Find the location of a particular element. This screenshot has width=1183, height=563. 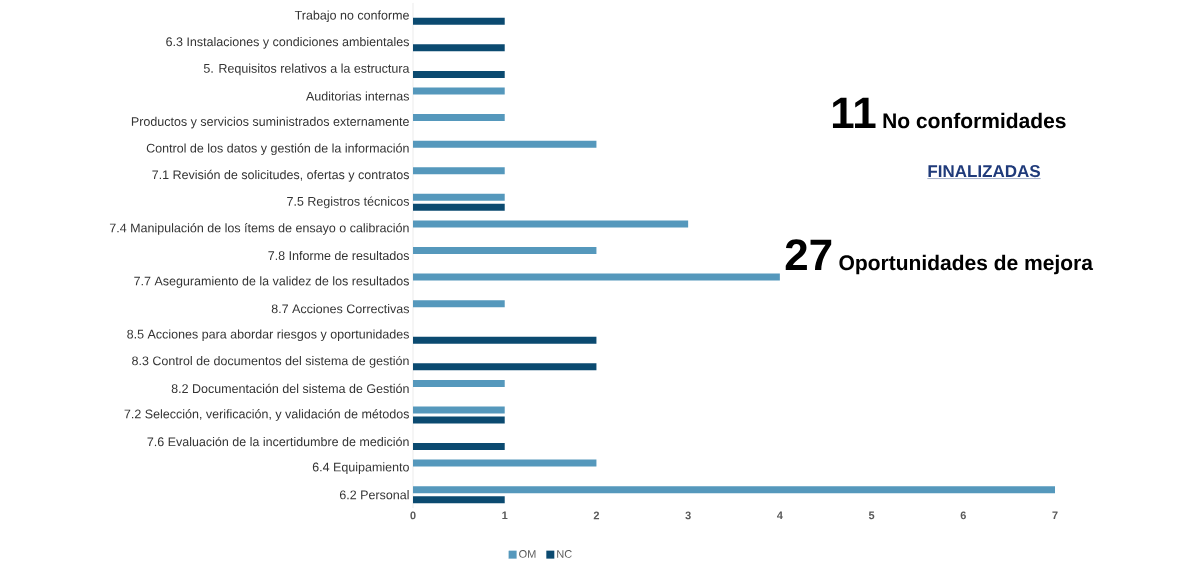

y-tick-label: 7.6 Evaluación de la incertidumbre de medición is located at coordinates (278, 441).